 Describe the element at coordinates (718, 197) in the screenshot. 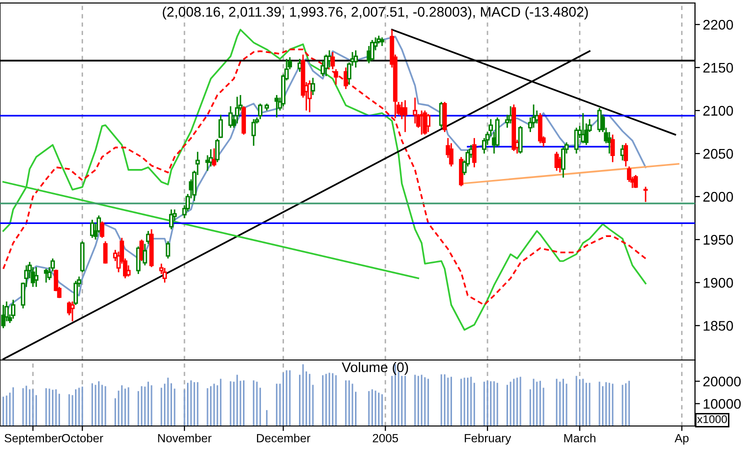

I see `y-tick-label: 2000` at that location.